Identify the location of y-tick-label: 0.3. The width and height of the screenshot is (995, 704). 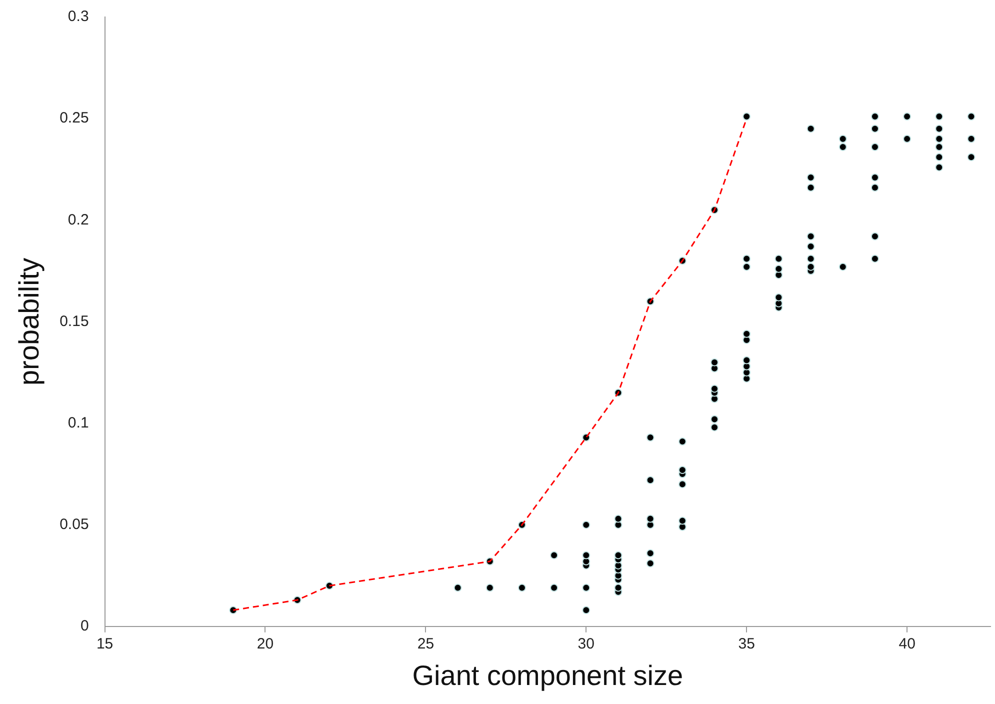
(78, 17).